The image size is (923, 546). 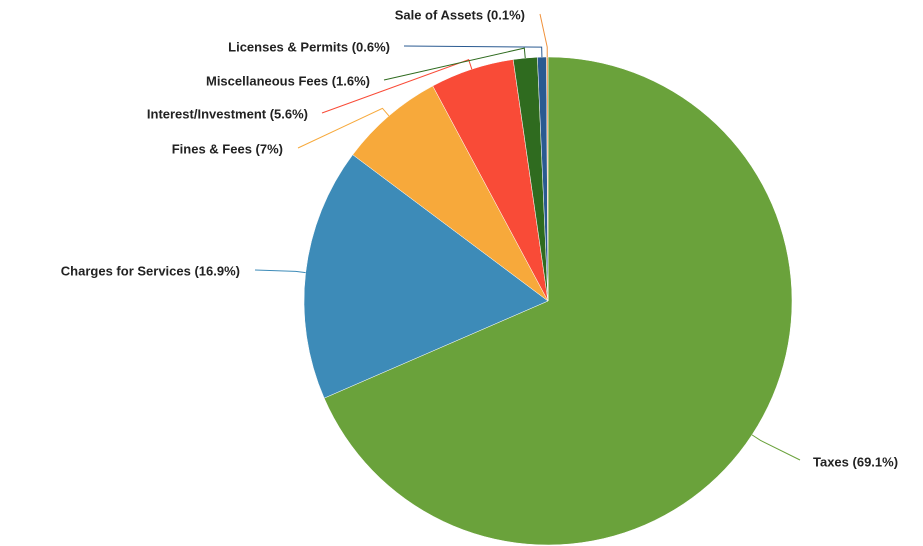 I want to click on slice-label: Licenses & Permits (0.6%), so click(x=309, y=46).